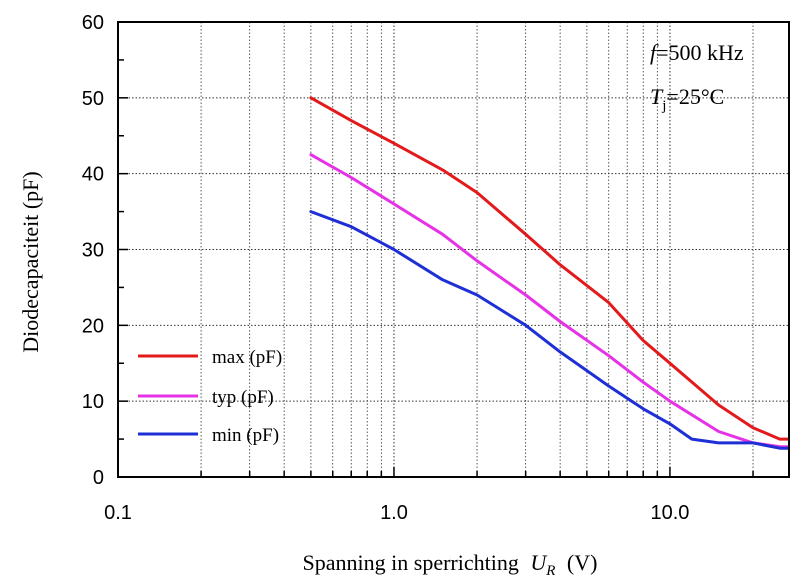 The width and height of the screenshot is (790, 583). I want to click on temperature-subscript: j, so click(663, 106).